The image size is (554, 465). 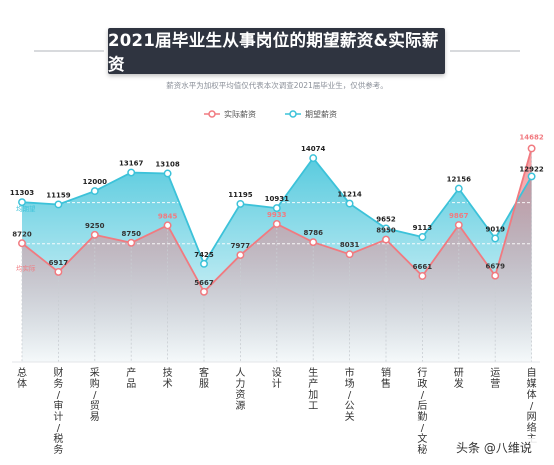 I want to click on x-tick-label: 生产加工, so click(x=313, y=389).